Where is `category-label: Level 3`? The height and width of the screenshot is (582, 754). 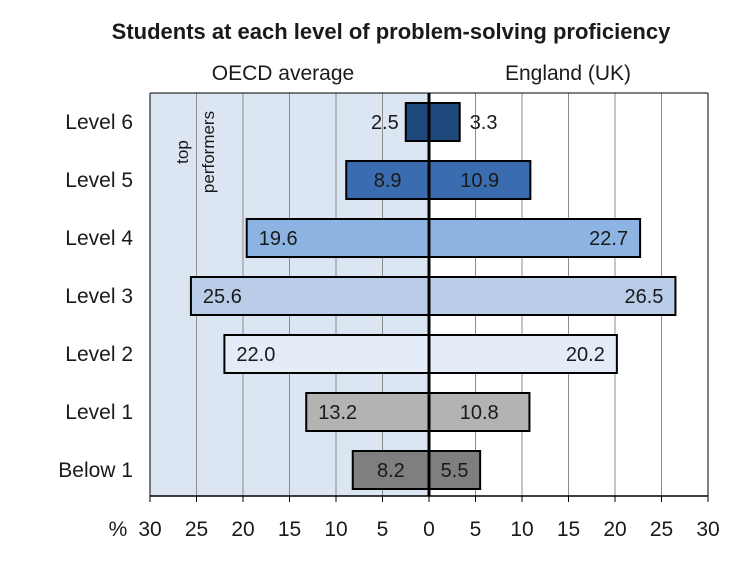 category-label: Level 3 is located at coordinates (99, 296).